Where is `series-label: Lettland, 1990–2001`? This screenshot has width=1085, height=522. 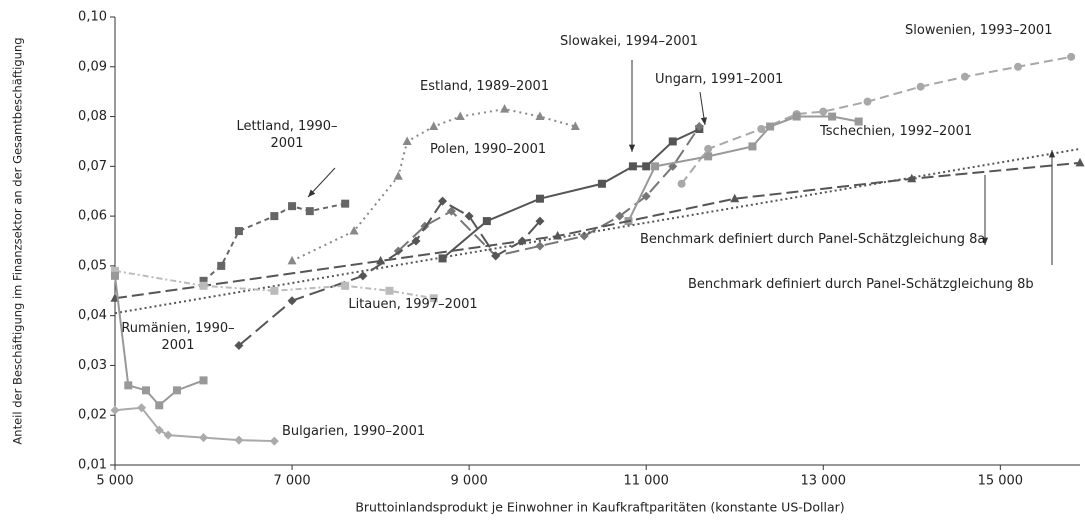 series-label: Lettland, 1990–2001 is located at coordinates (287, 135).